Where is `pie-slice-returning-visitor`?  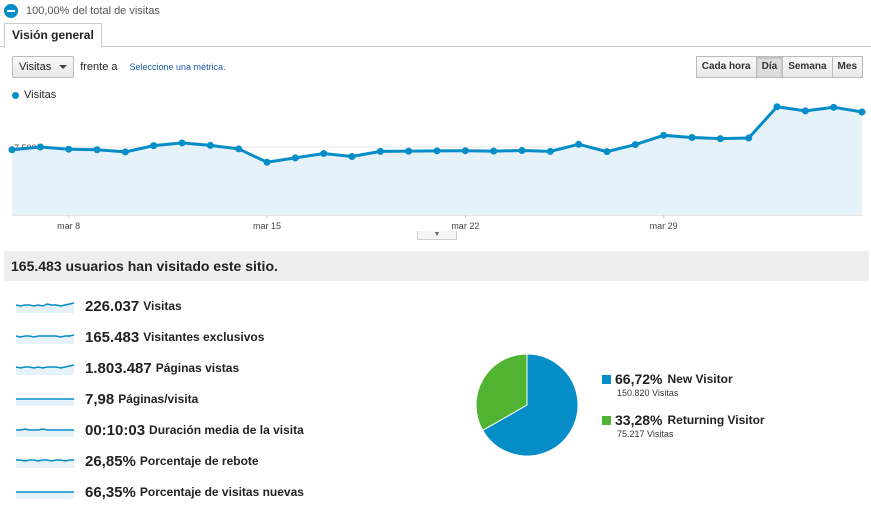
pie-slice-returning-visitor is located at coordinates (501, 392).